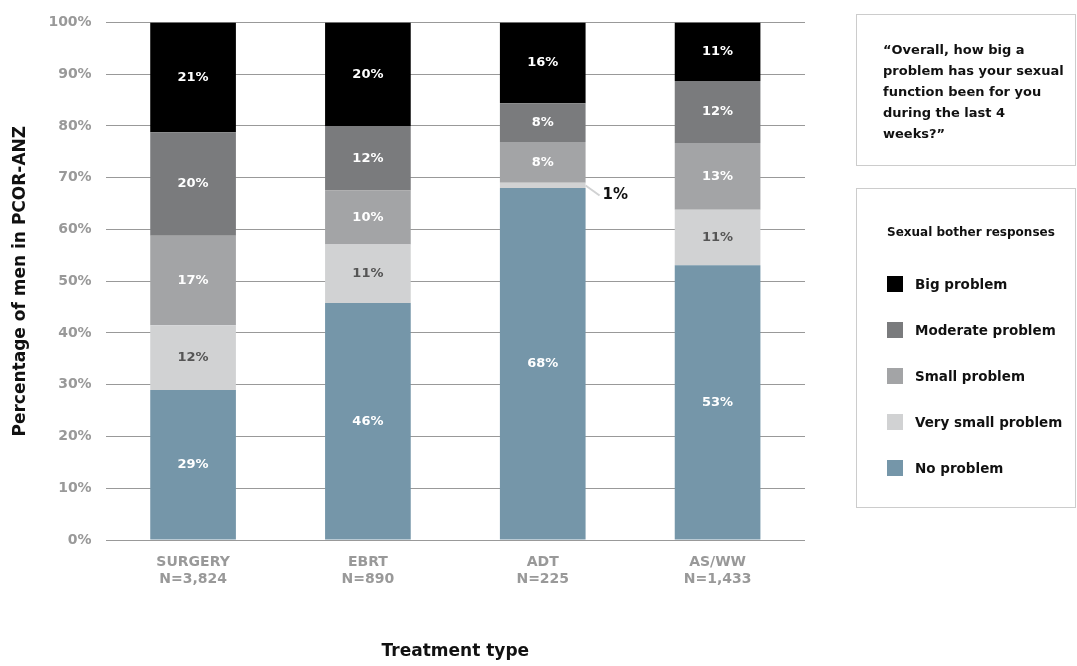 The image size is (1077, 666). I want to click on data-label: 46%, so click(368, 420).